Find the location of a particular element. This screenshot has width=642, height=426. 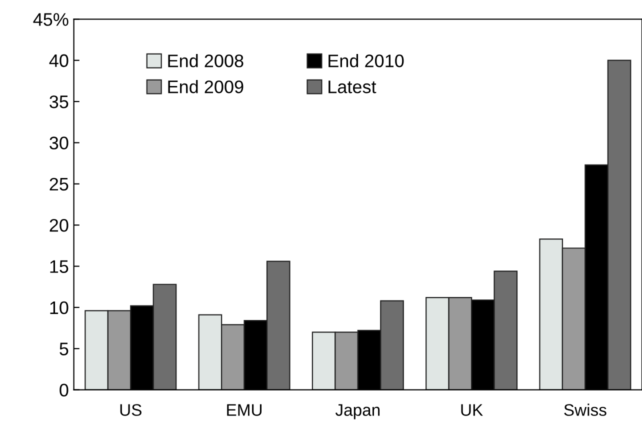

y-tick-label: 25 is located at coordinates (59, 184).